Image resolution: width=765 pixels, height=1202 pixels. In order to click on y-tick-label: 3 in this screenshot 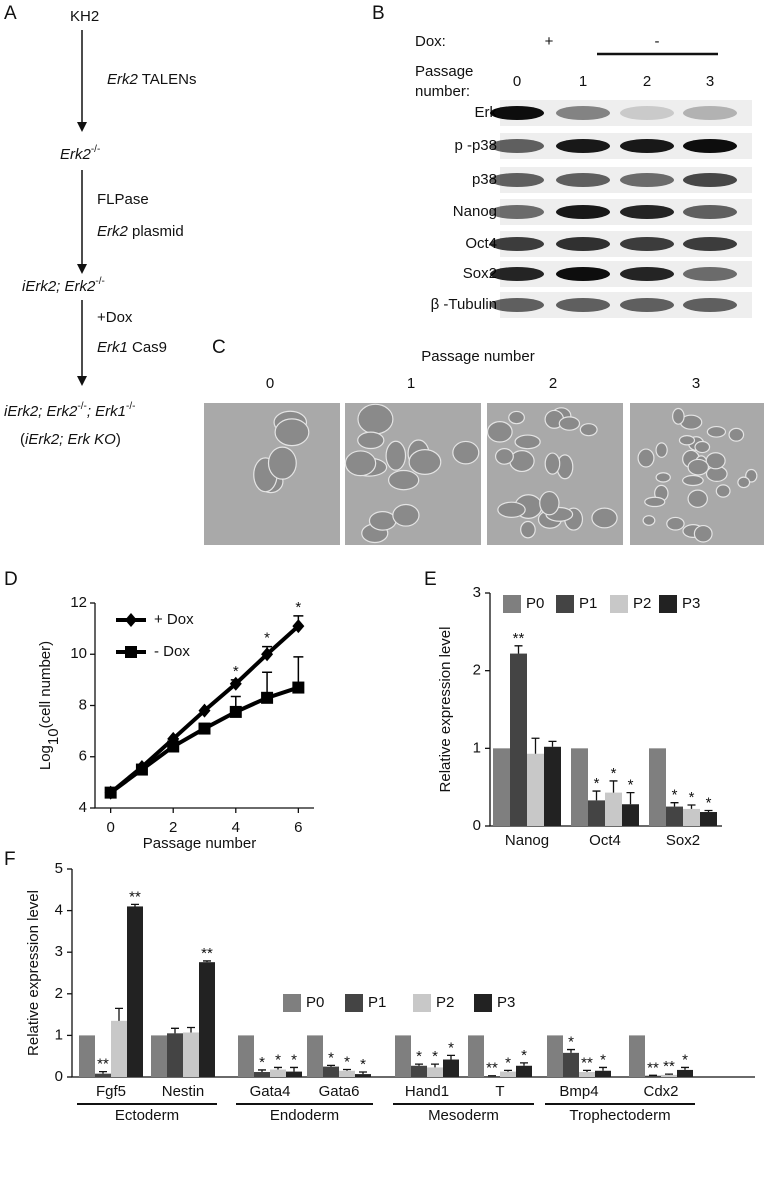, I will do `click(477, 592)`.